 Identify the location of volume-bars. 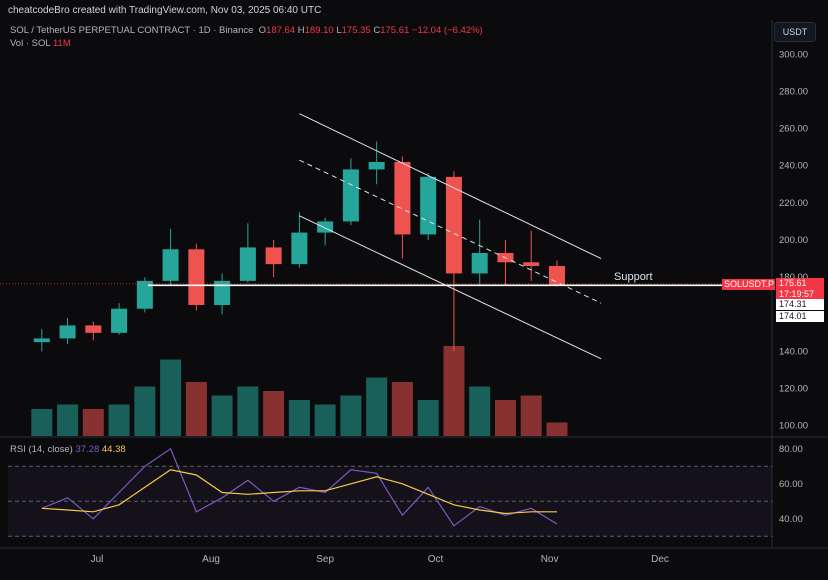
(299, 391).